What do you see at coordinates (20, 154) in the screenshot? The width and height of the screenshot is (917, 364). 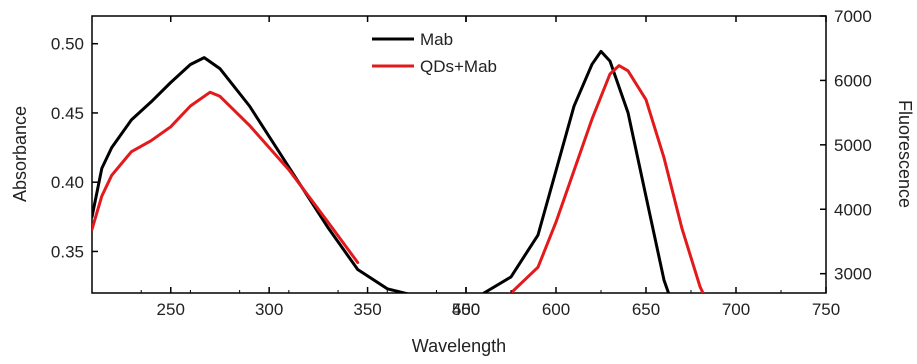 I see `y-axis-left-title: Absorbance` at bounding box center [20, 154].